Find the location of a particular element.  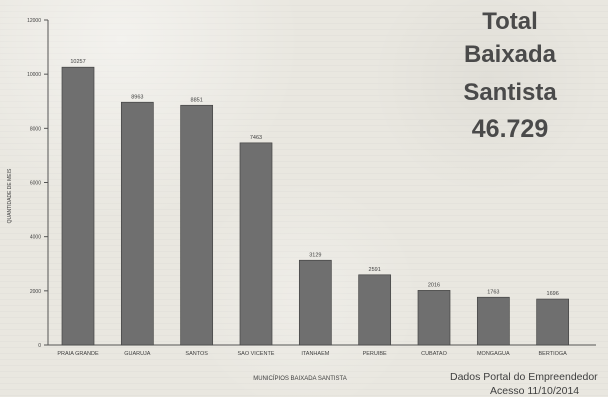

bar-value-label: 3129 is located at coordinates (315, 255).